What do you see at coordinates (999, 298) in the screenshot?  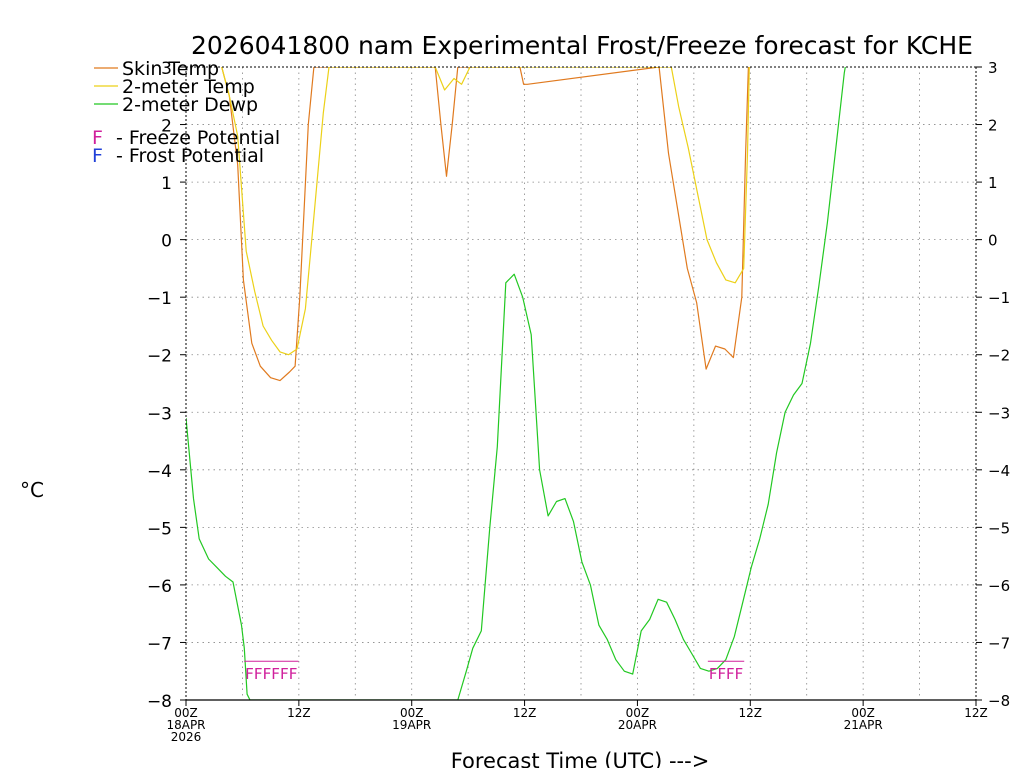 I see `y-tick-label-right: −1` at bounding box center [999, 298].